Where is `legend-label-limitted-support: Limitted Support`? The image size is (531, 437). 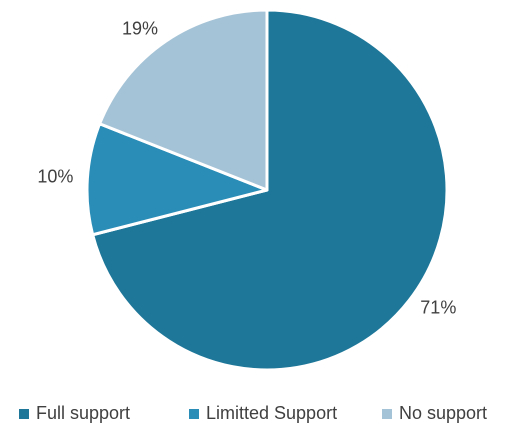
legend-label-limitted-support: Limitted Support is located at coordinates (271, 413).